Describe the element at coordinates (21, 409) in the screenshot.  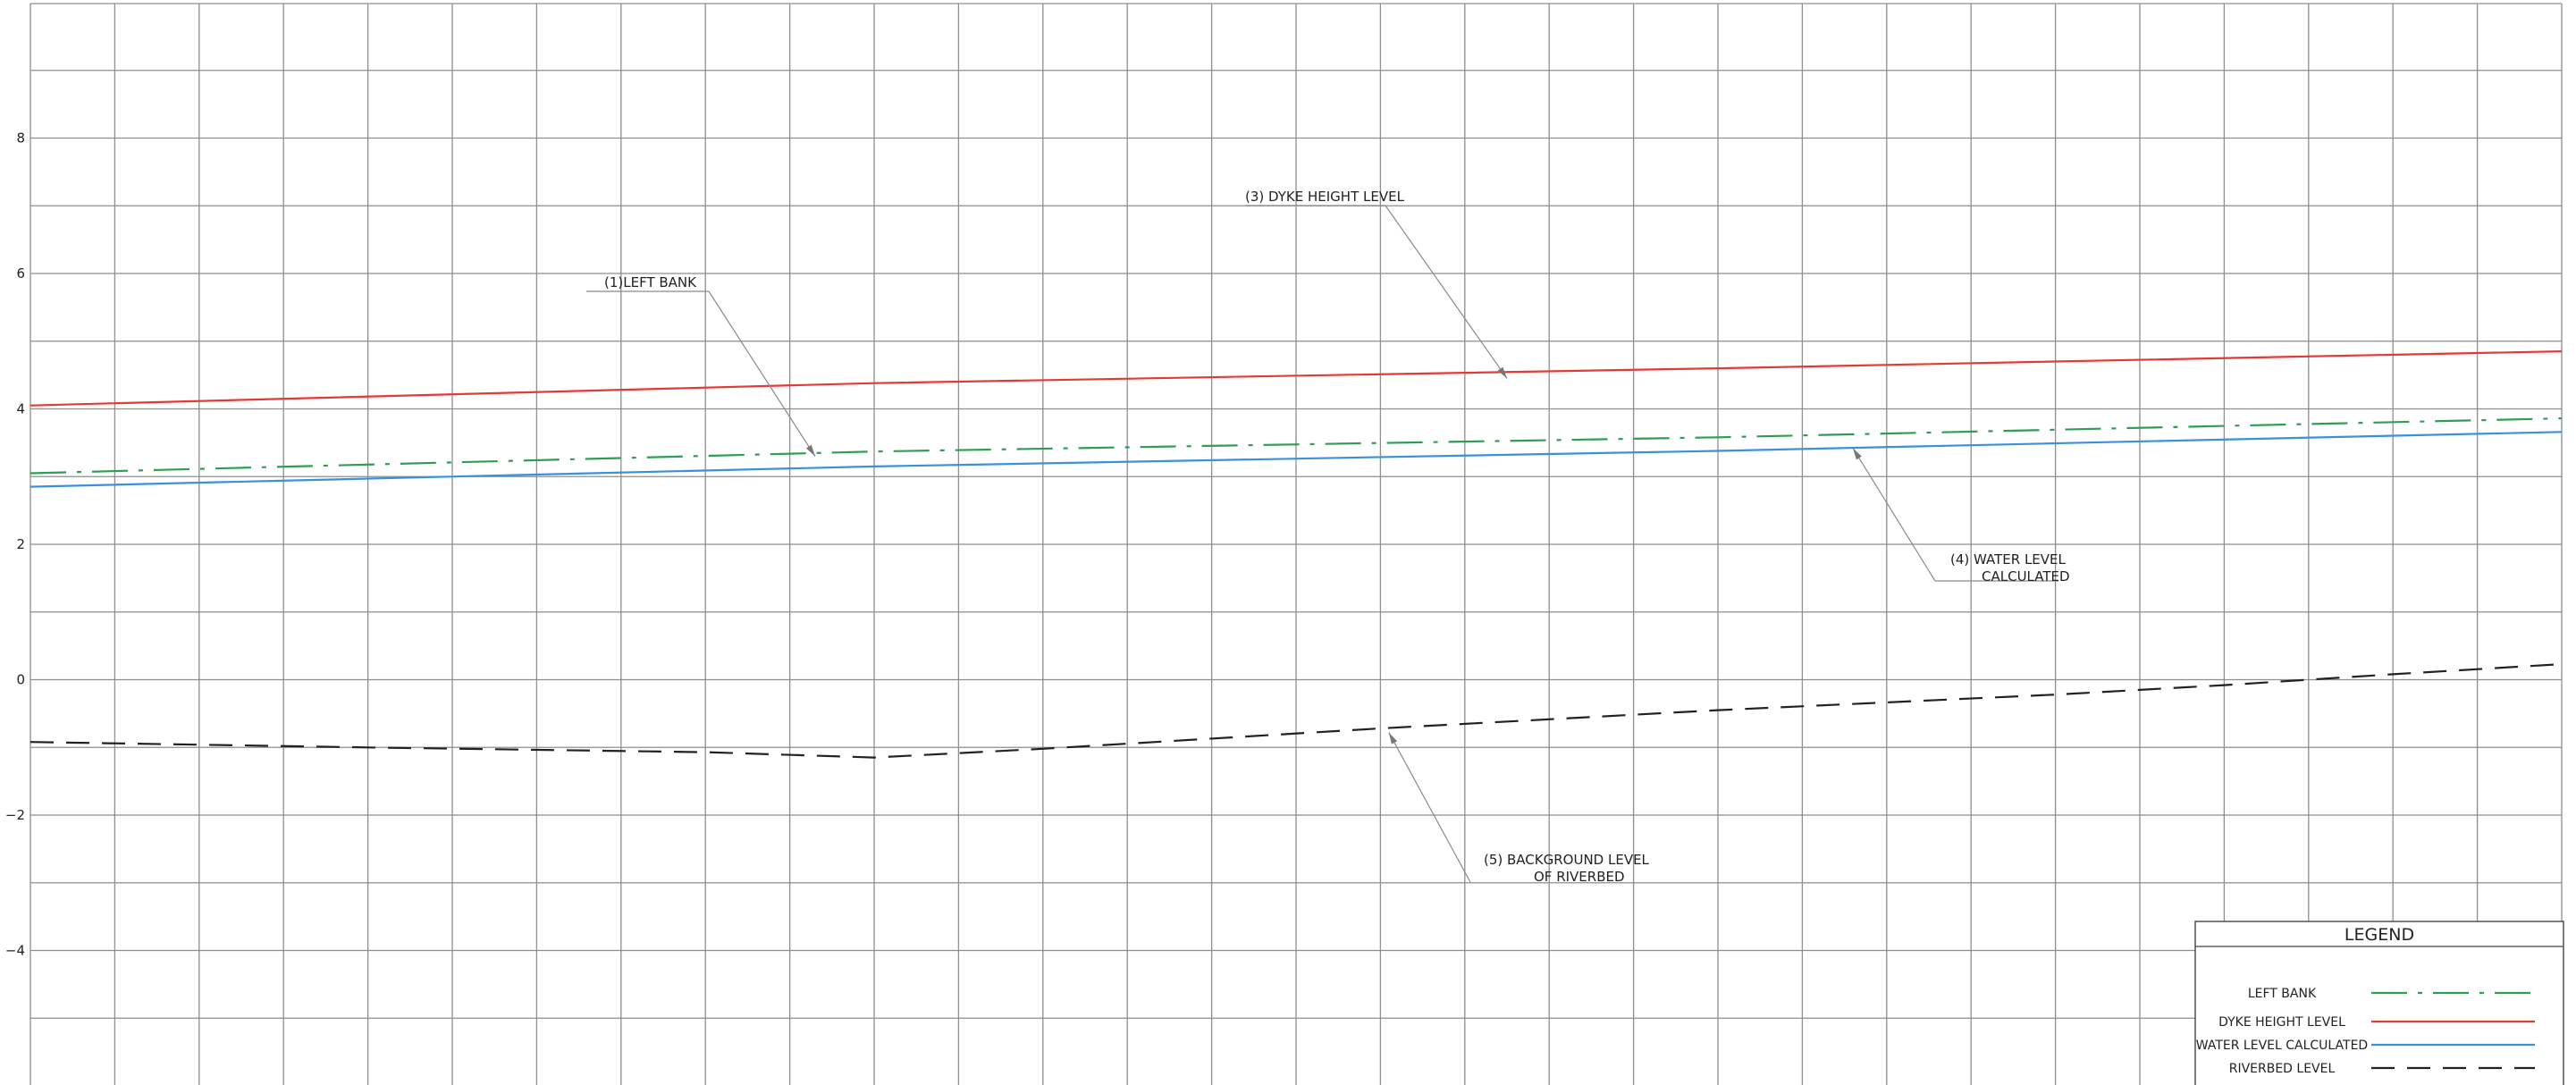
I see `y-tick-label: 4` at that location.